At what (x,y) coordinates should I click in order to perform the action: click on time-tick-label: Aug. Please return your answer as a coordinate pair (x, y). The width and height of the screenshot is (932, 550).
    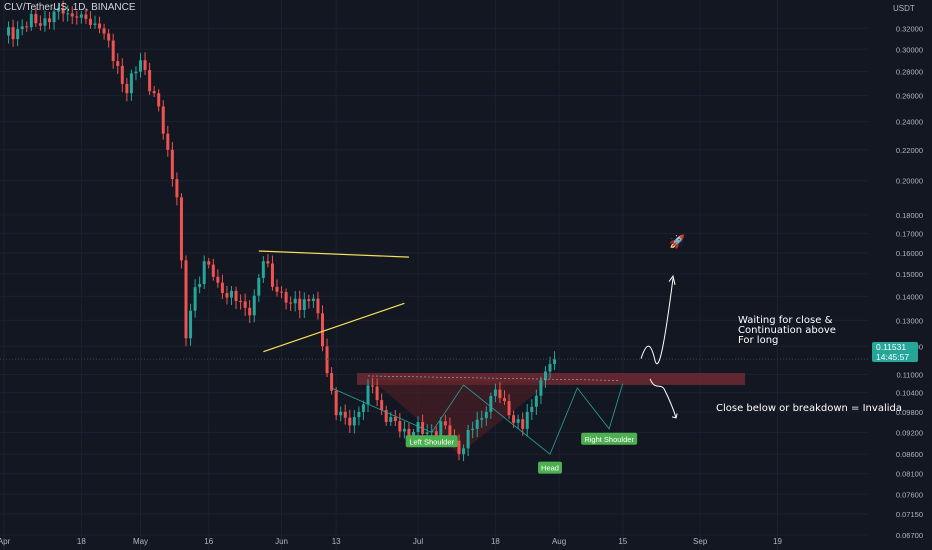
    Looking at the image, I should click on (559, 541).